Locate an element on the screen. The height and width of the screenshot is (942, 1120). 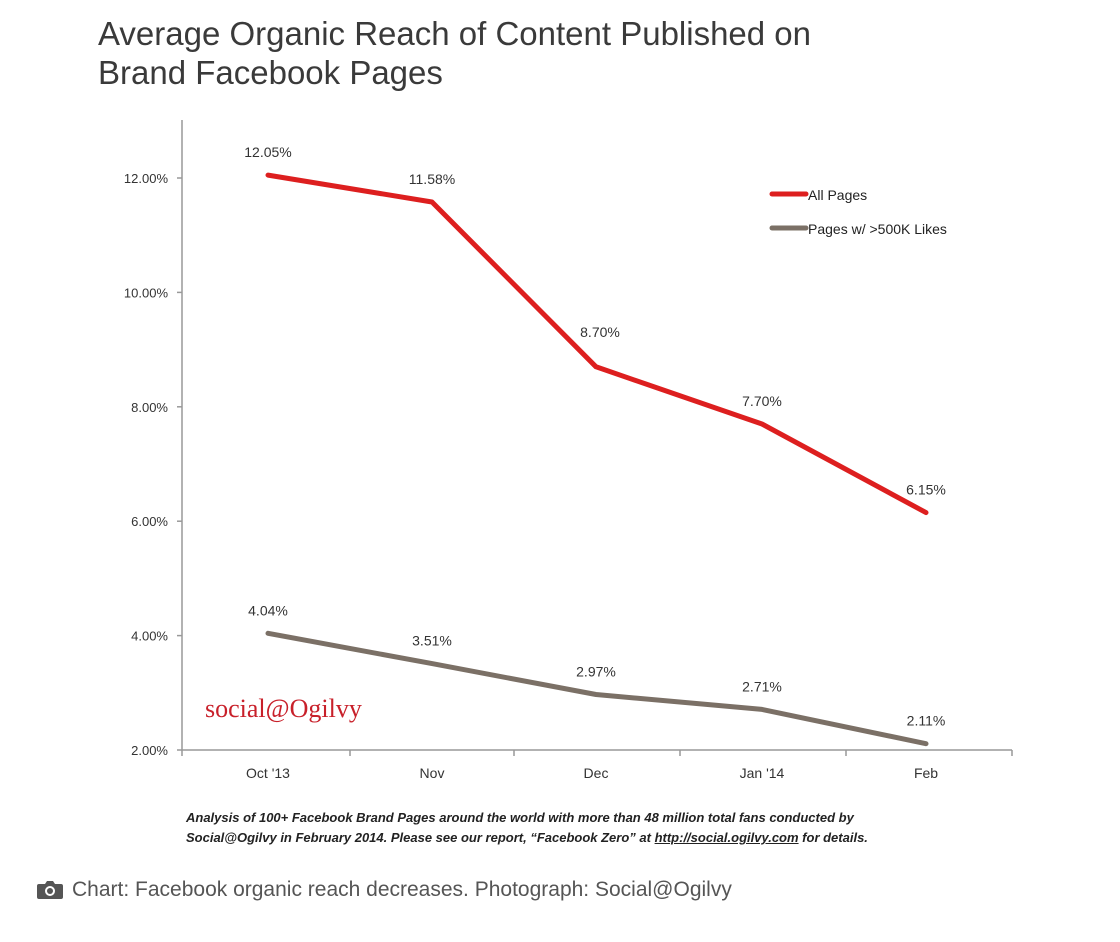
y-tick-label: 8.00% is located at coordinates (149, 407).